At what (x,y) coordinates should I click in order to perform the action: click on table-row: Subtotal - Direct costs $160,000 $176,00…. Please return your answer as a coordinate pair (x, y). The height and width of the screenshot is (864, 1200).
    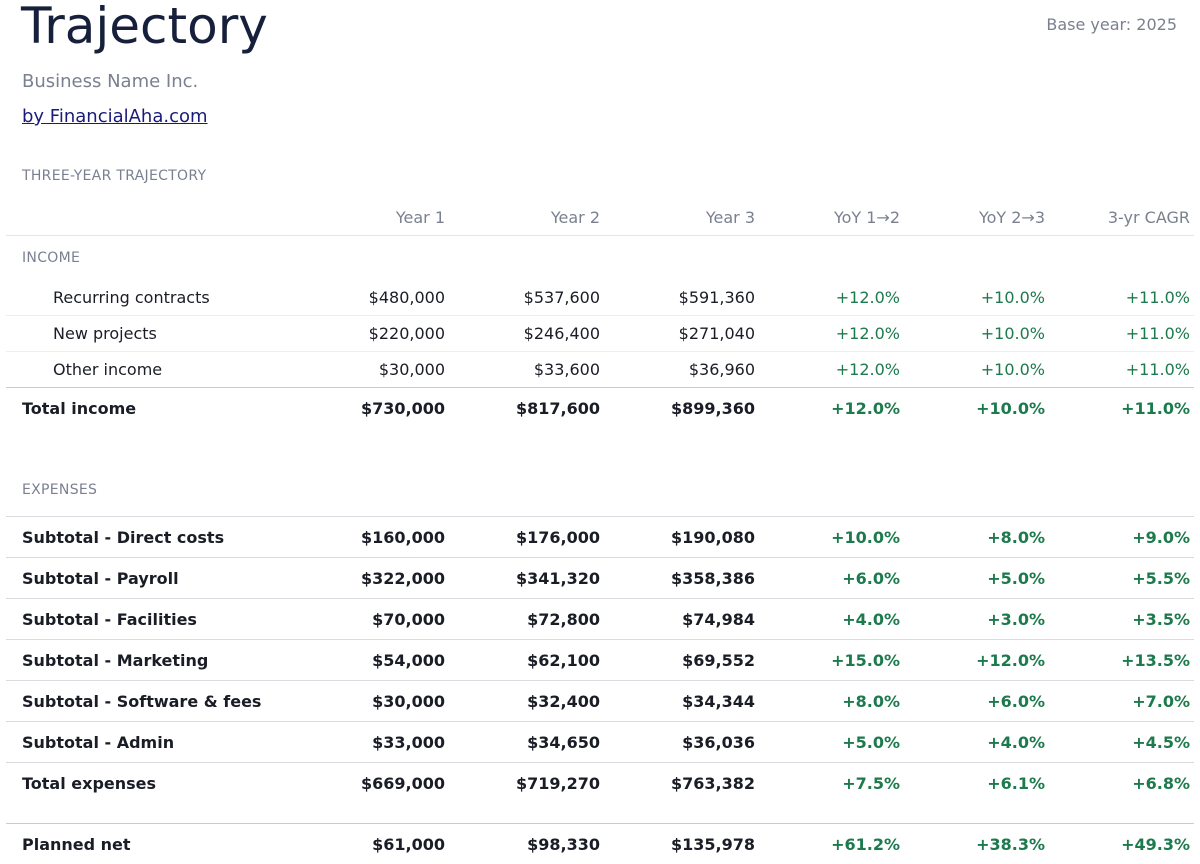
    Looking at the image, I should click on (600, 537).